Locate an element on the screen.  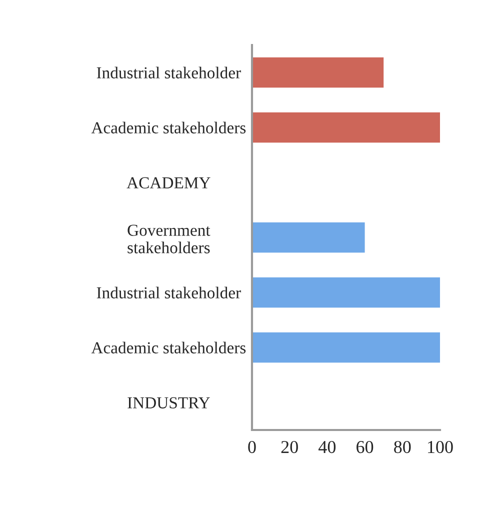
x-tick-label: 80 is located at coordinates (402, 447).